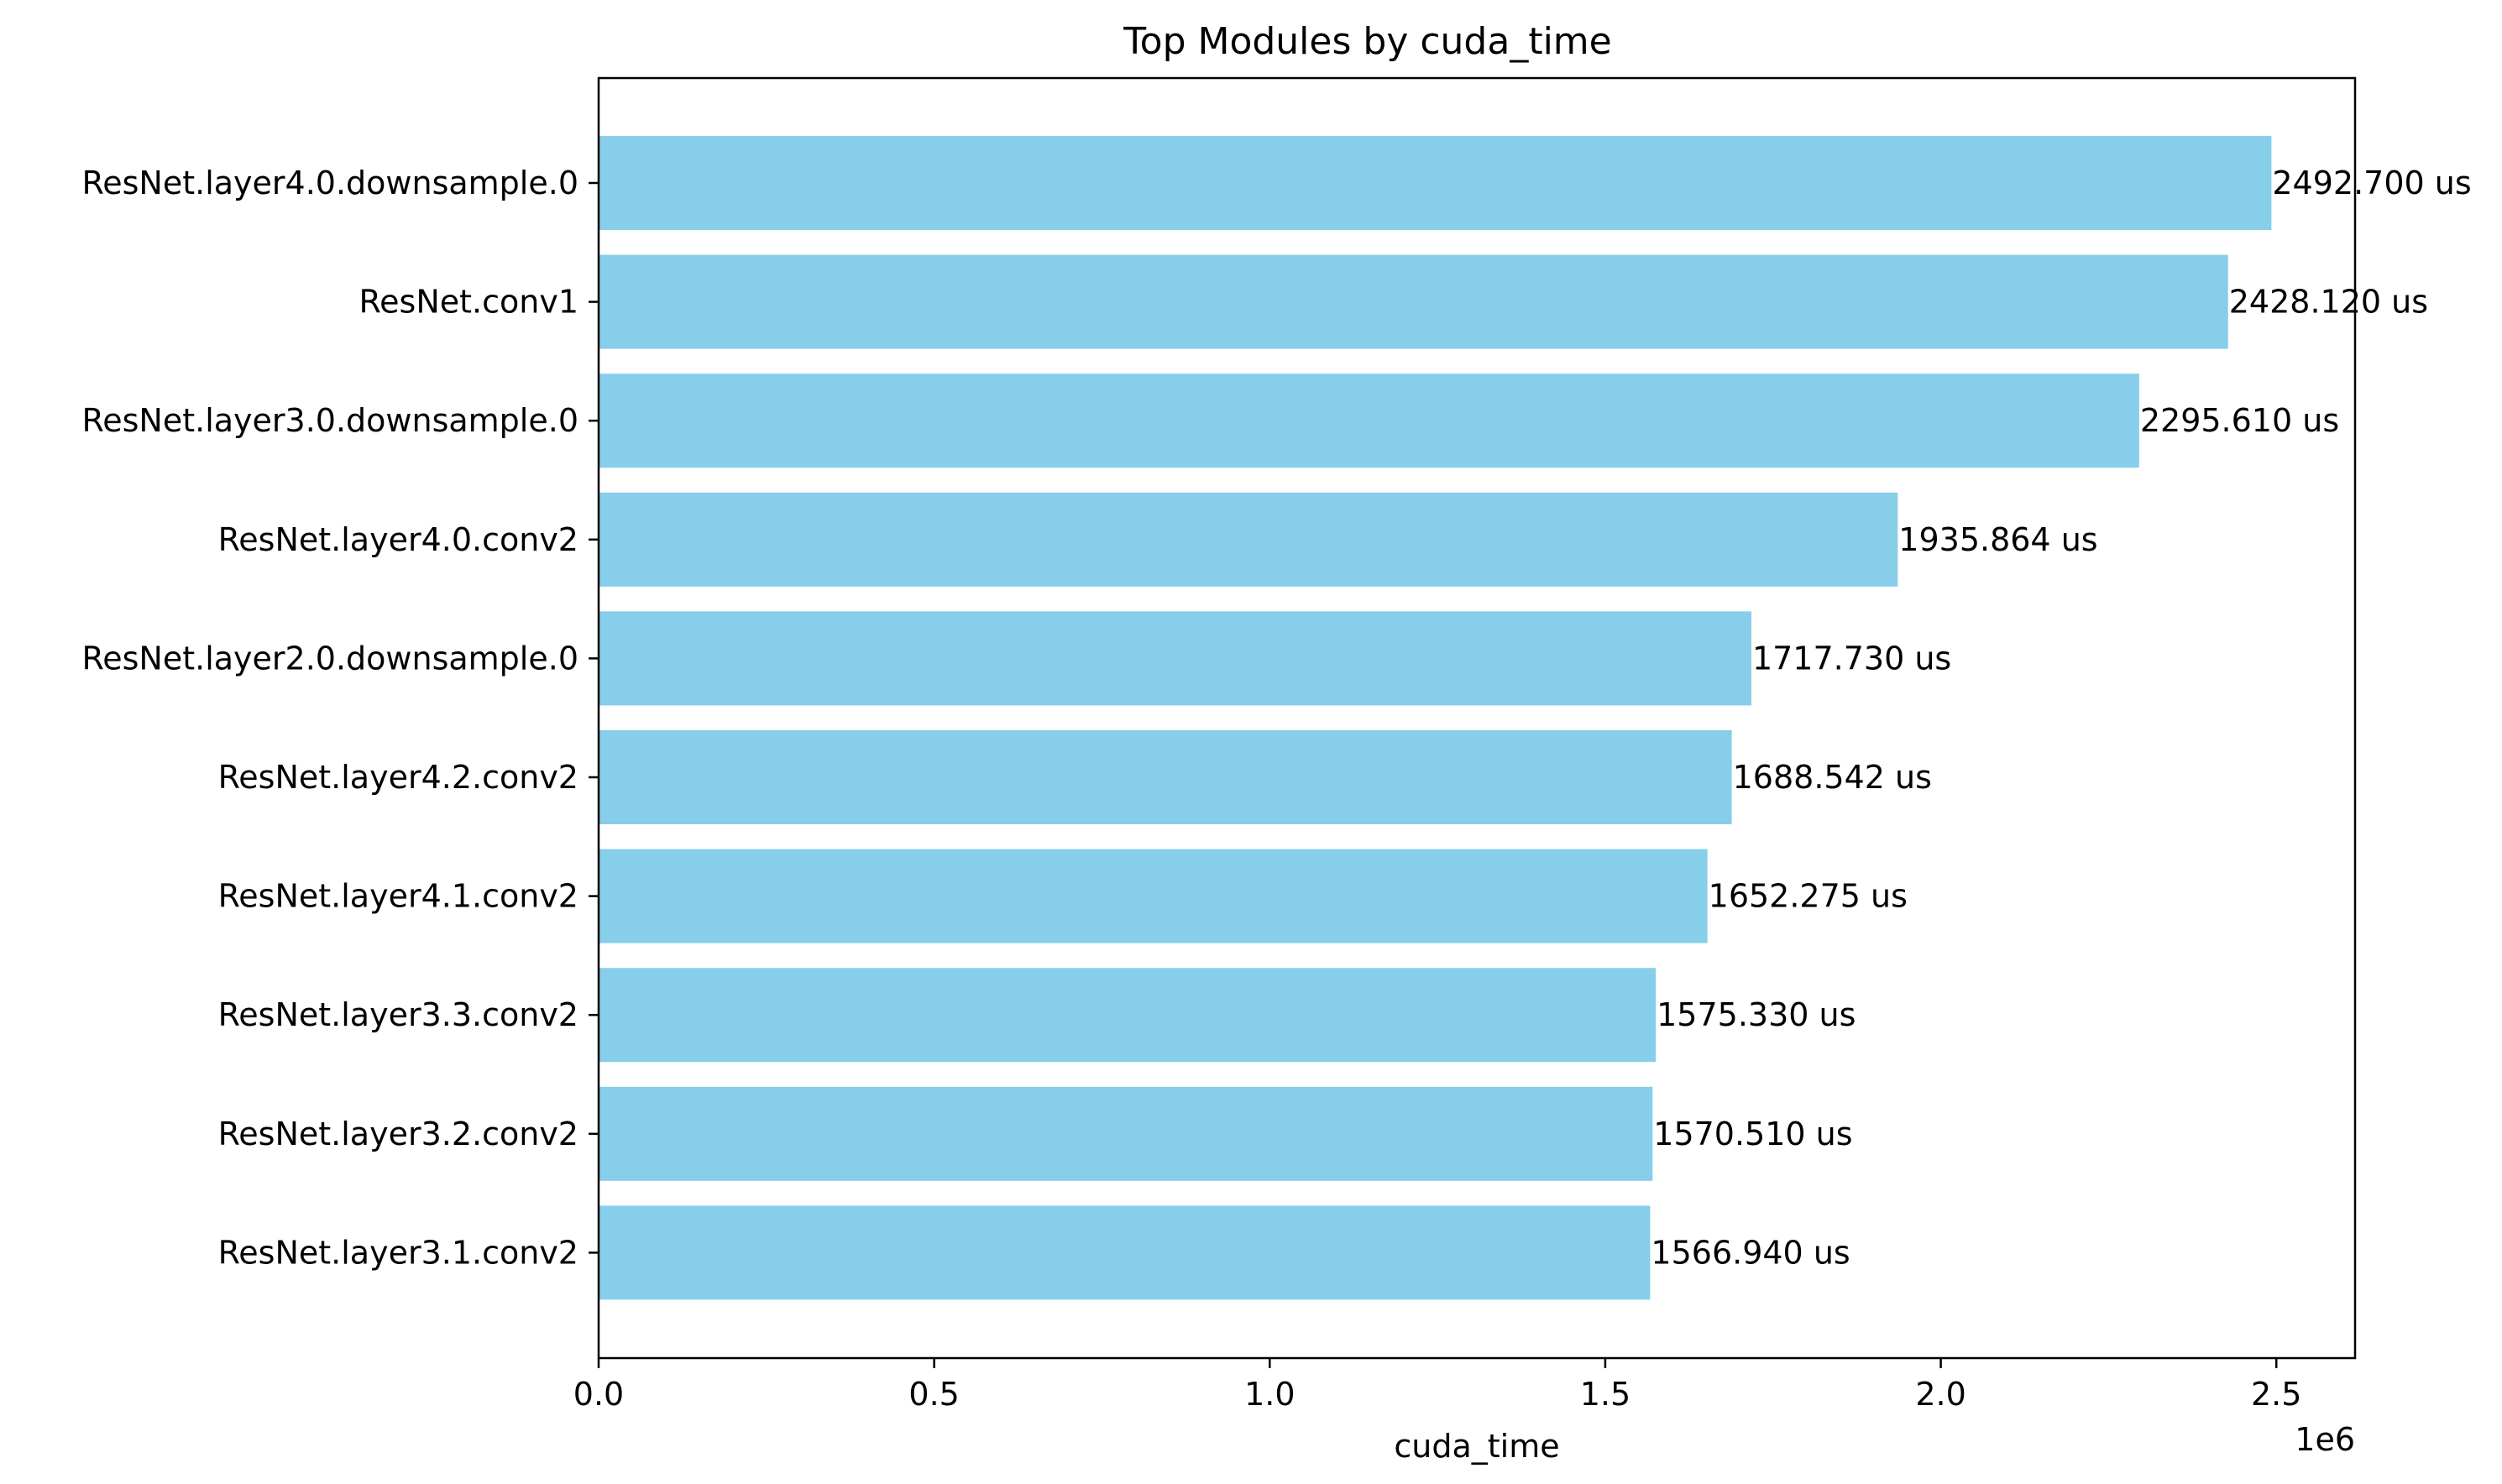 Image resolution: width=2502 pixels, height=1484 pixels. I want to click on x-axis: 0.0 0.5 1.0 1.5 2.0 2.5, so click(1437, 1385).